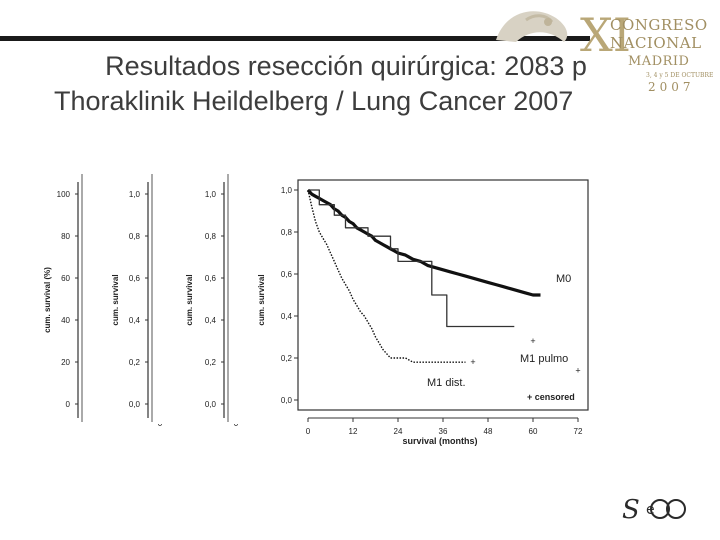 The height and width of the screenshot is (540, 720). I want to click on congress-dates: 3, 4 y 5 DE OCTUBRE, so click(680, 75).